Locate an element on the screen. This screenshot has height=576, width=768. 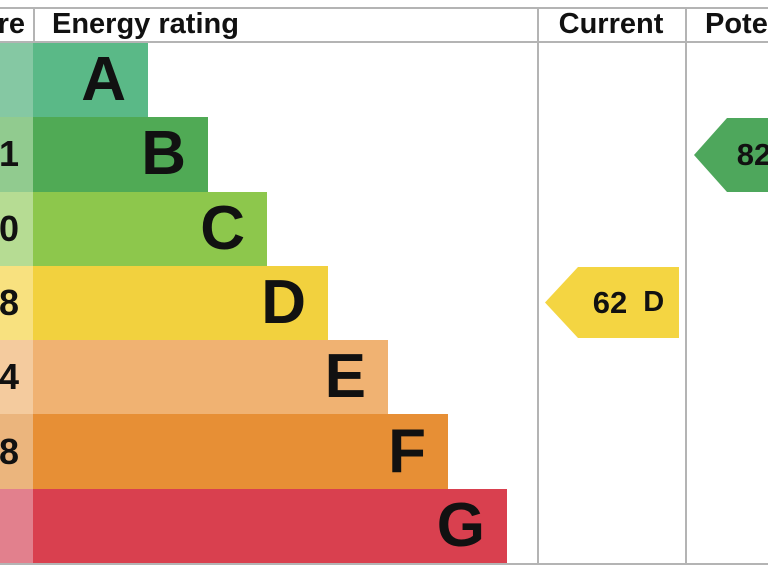
potential-rating-score: 82 is located at coordinates (752, 154).